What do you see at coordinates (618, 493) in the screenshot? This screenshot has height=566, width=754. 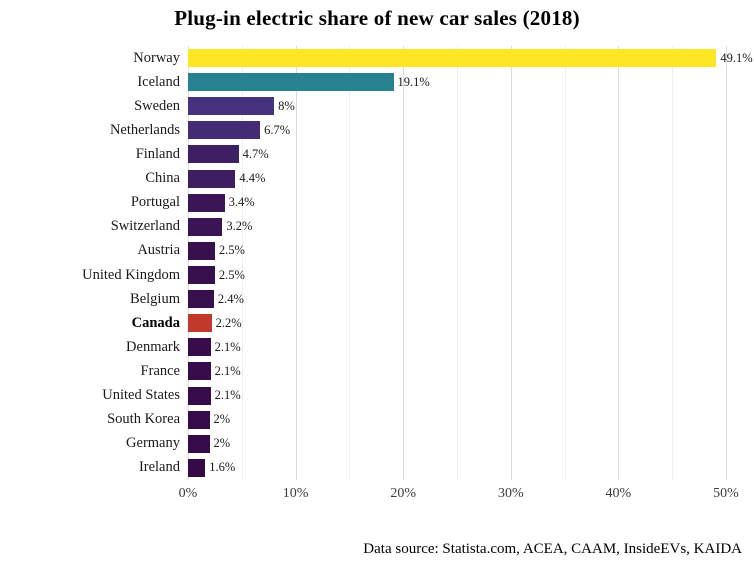 I see `x-tick-label: 40%` at bounding box center [618, 493].